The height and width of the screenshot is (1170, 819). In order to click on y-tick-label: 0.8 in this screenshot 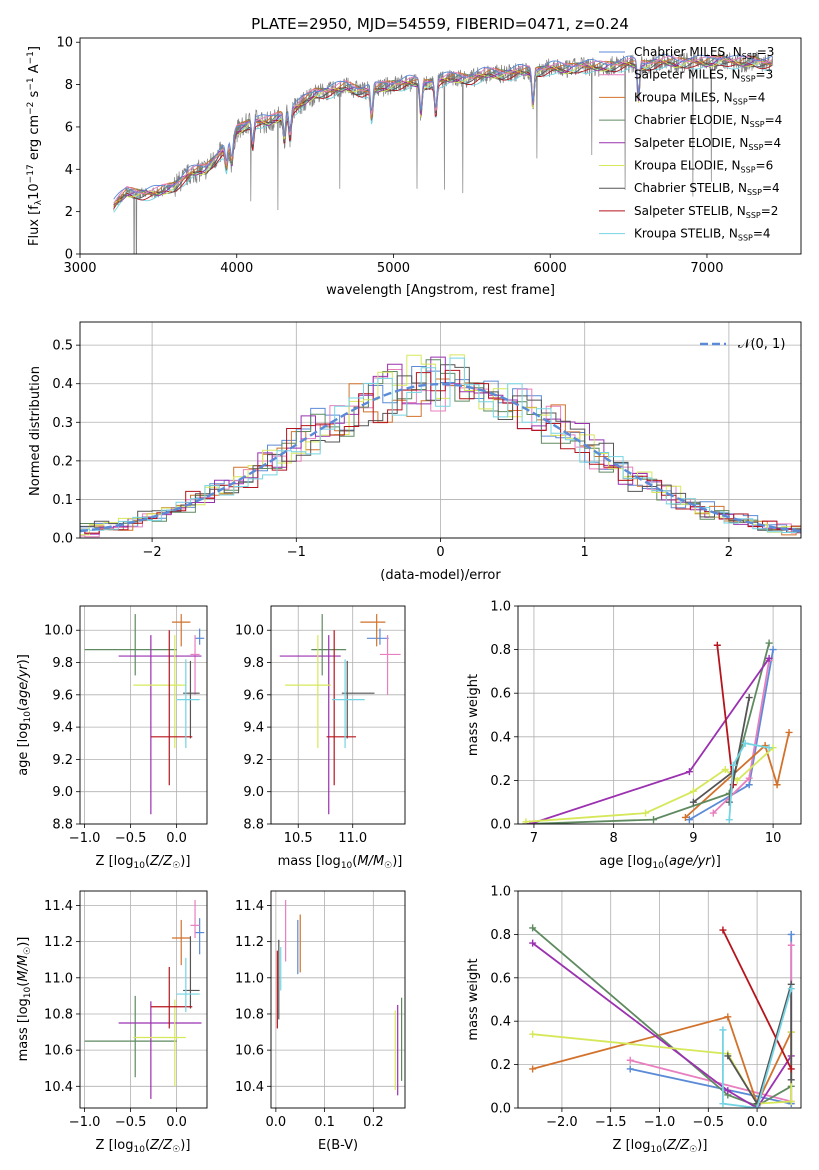, I will do `click(500, 935)`.